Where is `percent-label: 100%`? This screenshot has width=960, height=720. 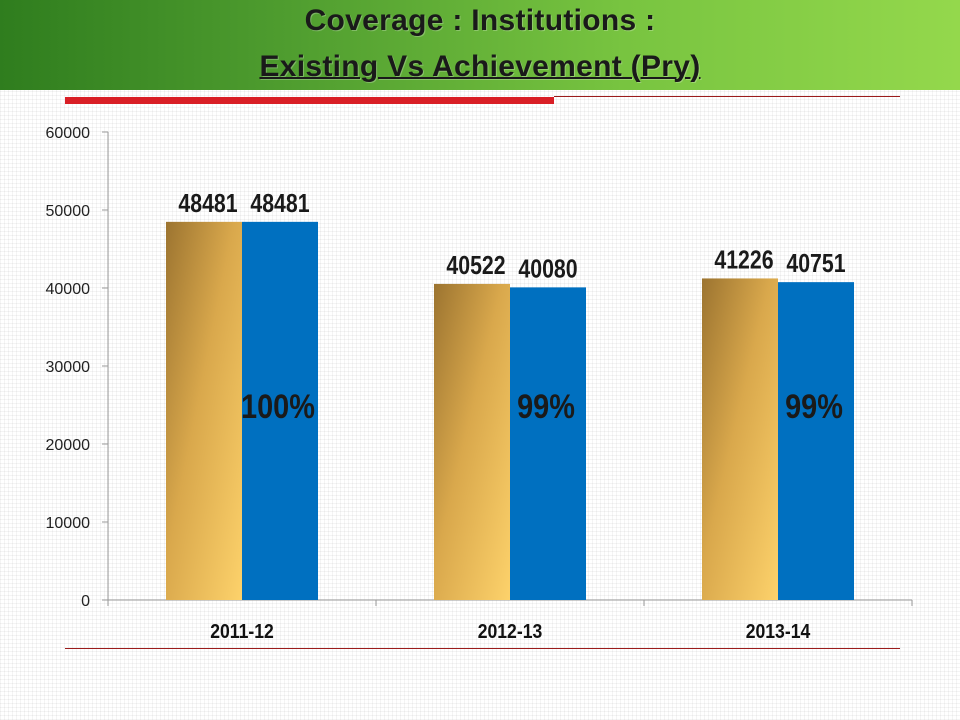
percent-label: 100% is located at coordinates (278, 406).